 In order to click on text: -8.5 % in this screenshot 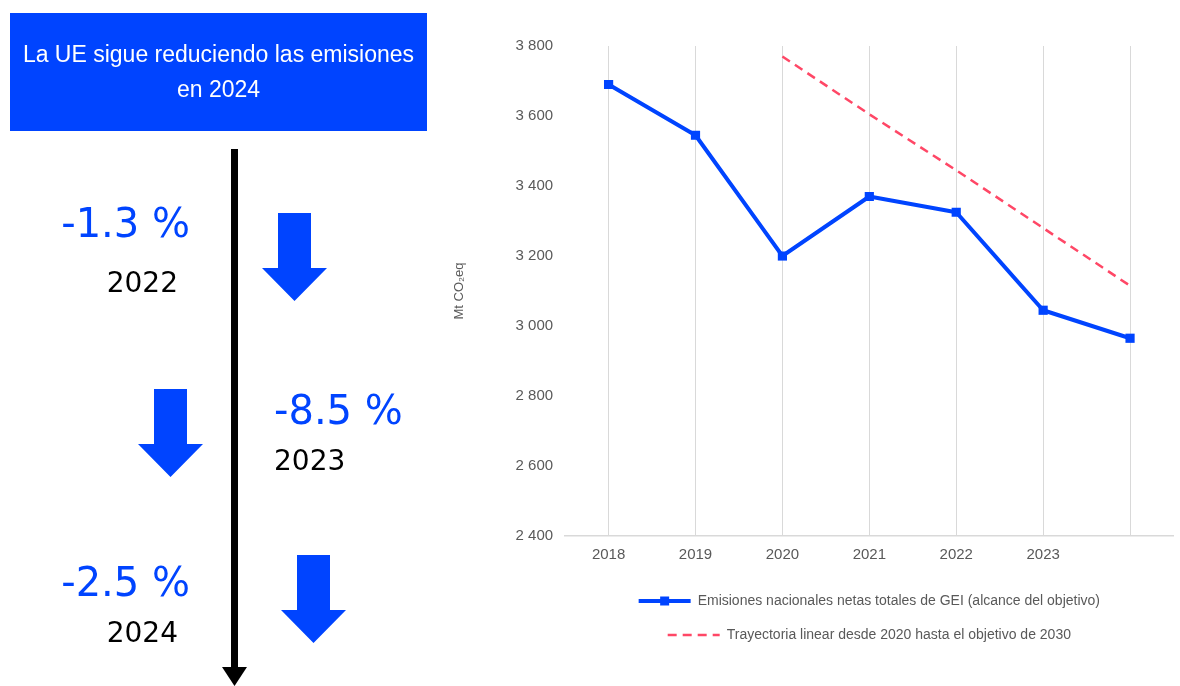, I will do `click(338, 410)`.